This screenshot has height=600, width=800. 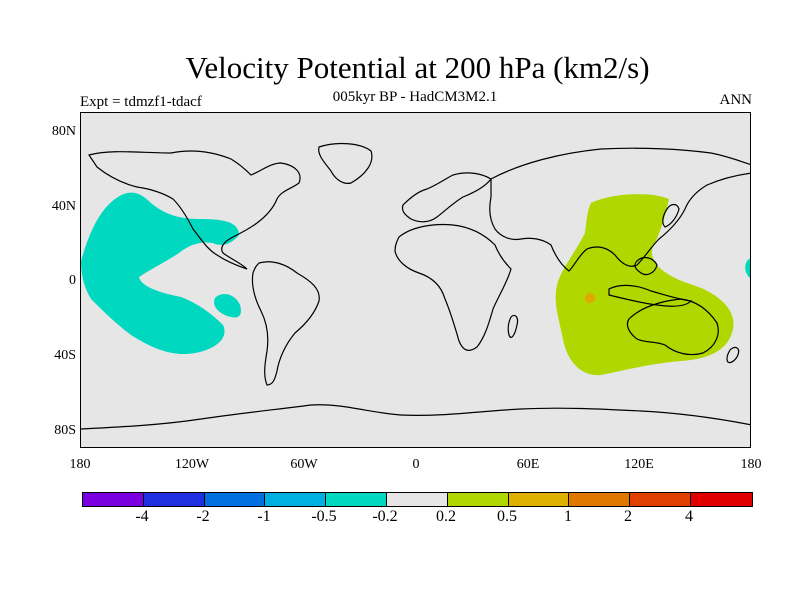 What do you see at coordinates (639, 464) in the screenshot?
I see `lon-label-120e: 120E` at bounding box center [639, 464].